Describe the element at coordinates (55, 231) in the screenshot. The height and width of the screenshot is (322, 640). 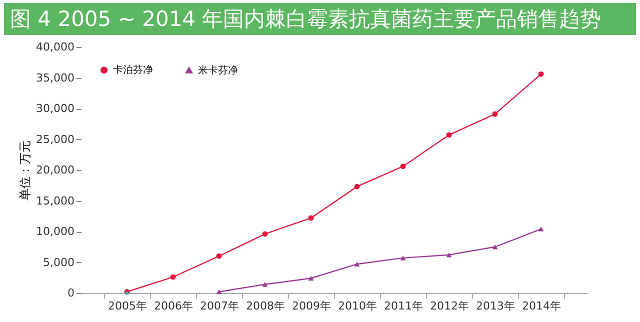
I see `y-tick-label: 10,000` at that location.